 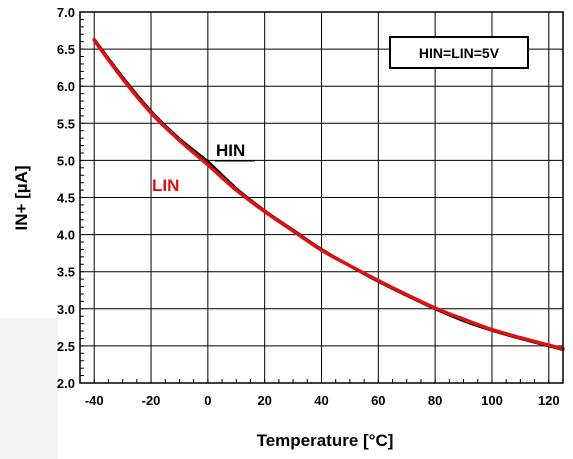 What do you see at coordinates (29, 388) in the screenshot?
I see `background-strip` at bounding box center [29, 388].